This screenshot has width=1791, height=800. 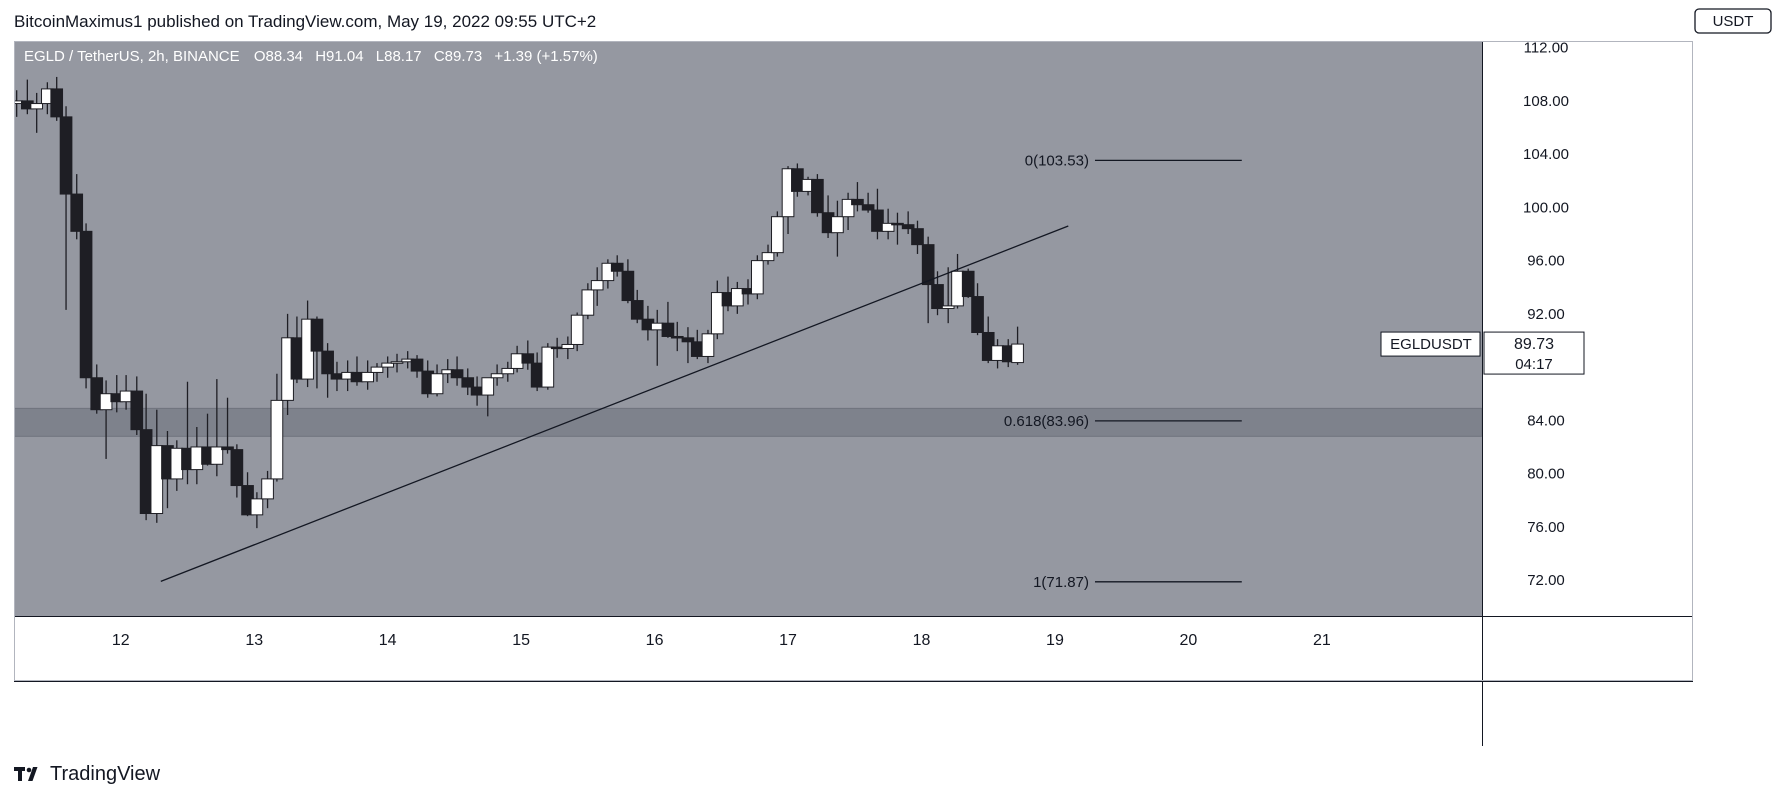 What do you see at coordinates (1534, 364) in the screenshot?
I see `bar-countdown: 04:17` at bounding box center [1534, 364].